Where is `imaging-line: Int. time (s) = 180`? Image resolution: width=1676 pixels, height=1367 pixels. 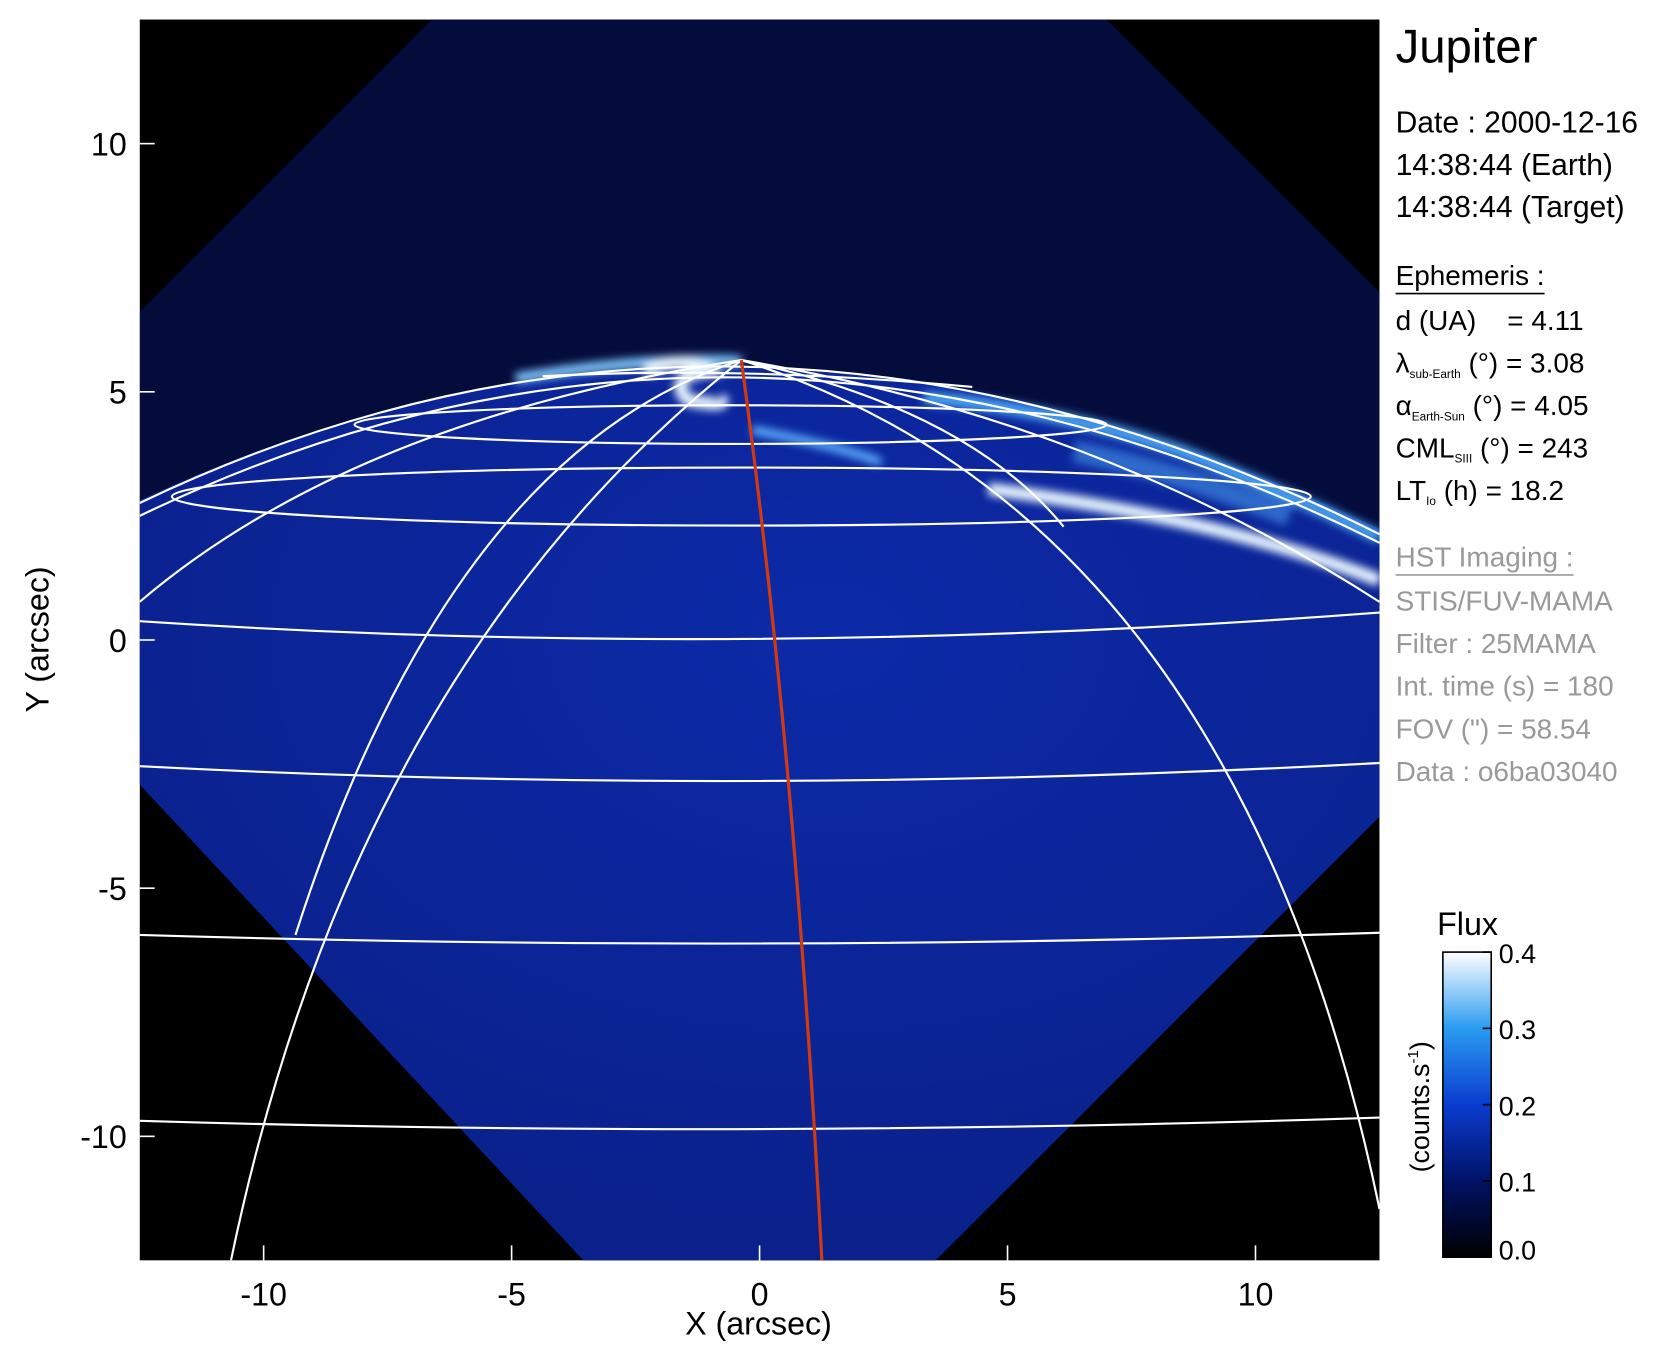
imaging-line: Int. time (s) = 180 is located at coordinates (1505, 686).